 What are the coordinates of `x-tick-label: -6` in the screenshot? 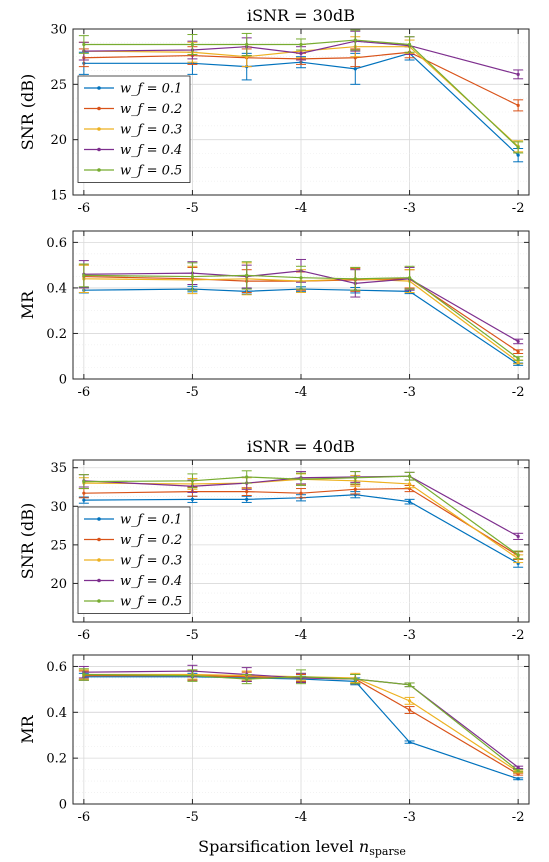 It's located at (84, 208).